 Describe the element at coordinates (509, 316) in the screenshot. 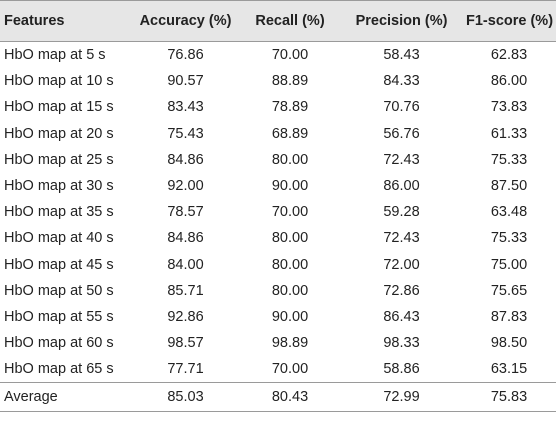

I see `f1-score-cell: 87.83` at that location.